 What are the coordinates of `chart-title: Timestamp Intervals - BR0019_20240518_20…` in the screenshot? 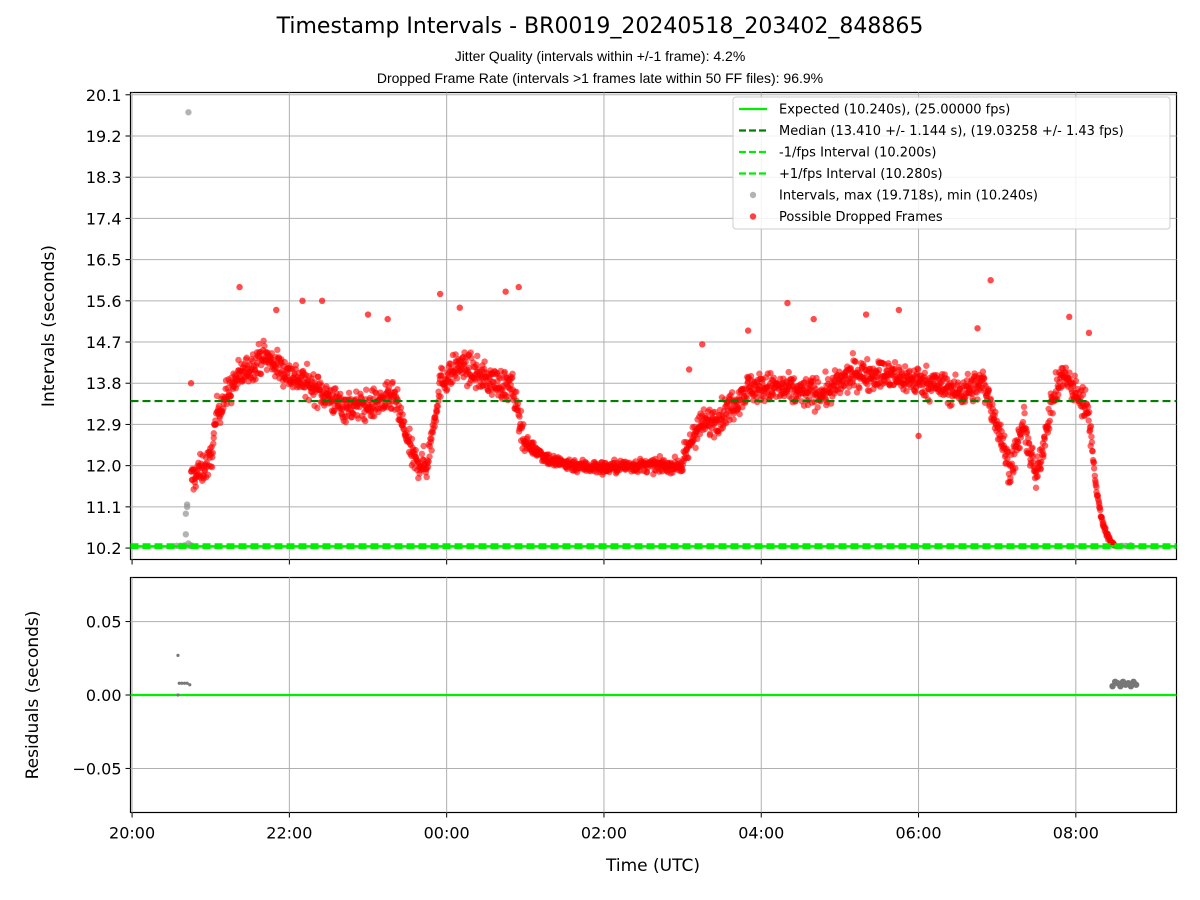 It's located at (600, 26).